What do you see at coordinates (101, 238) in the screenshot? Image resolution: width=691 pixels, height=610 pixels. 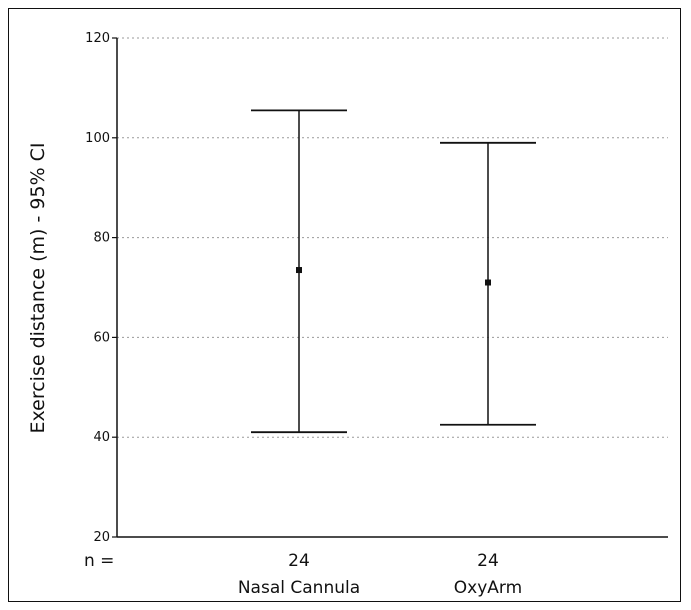 I see `y-tick-label-80: 80` at bounding box center [101, 238].